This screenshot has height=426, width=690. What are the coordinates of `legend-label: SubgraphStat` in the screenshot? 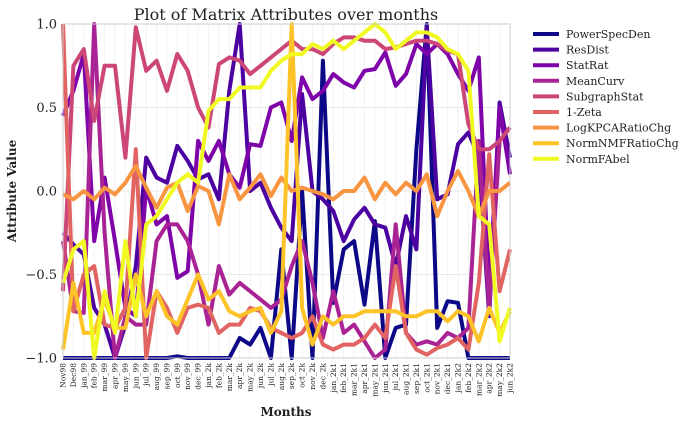 It's located at (605, 96).